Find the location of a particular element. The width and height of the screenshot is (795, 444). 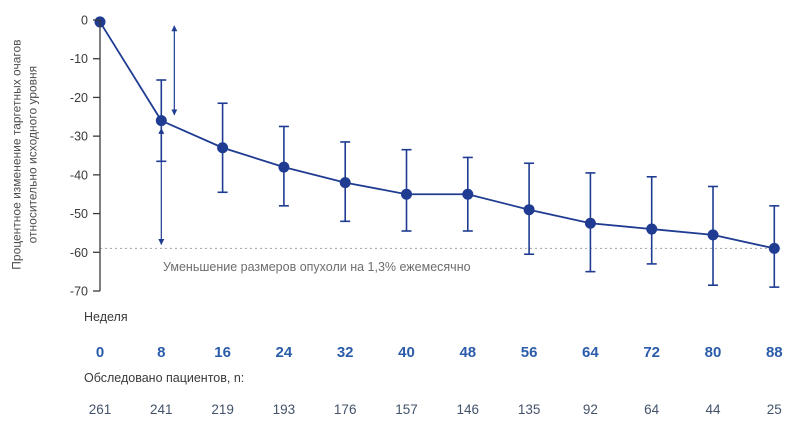

week-ticks-row: 0 8 16 24 32 40 48 56 64 72 80 88 is located at coordinates (397, 354).